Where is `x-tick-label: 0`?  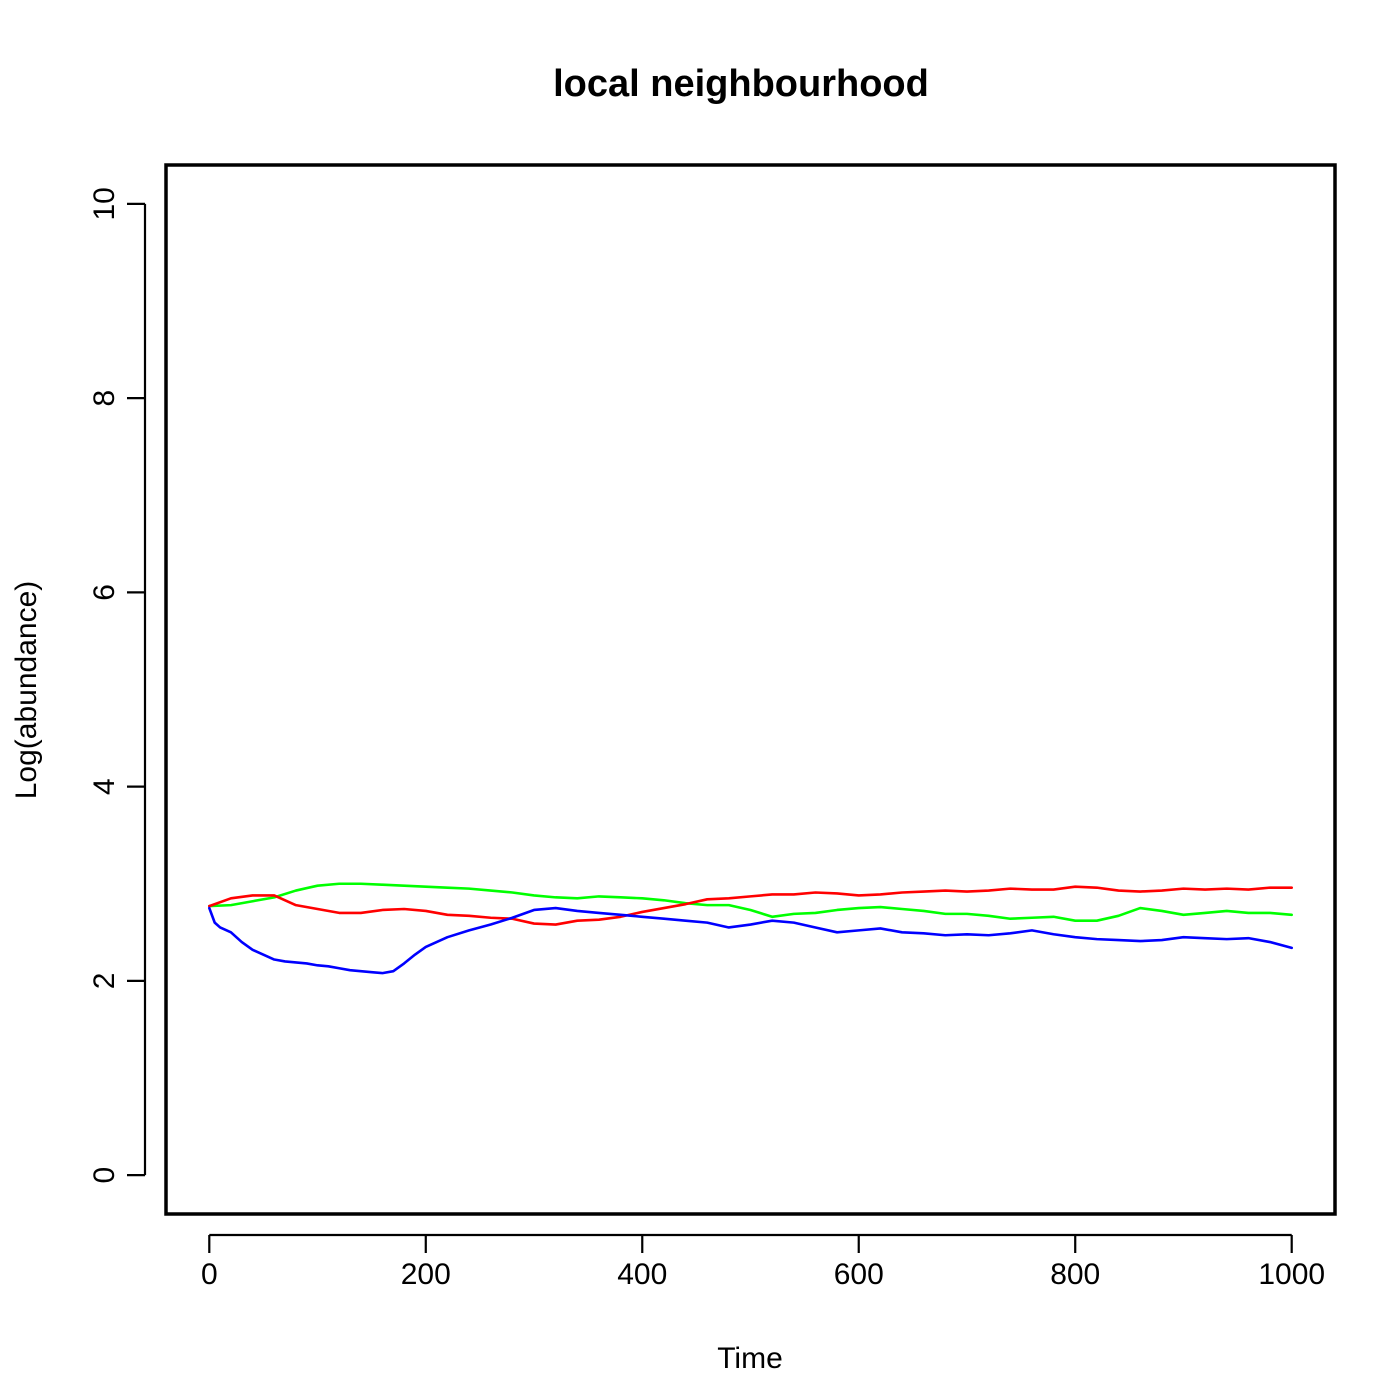
x-tick-label: 0 is located at coordinates (209, 1274).